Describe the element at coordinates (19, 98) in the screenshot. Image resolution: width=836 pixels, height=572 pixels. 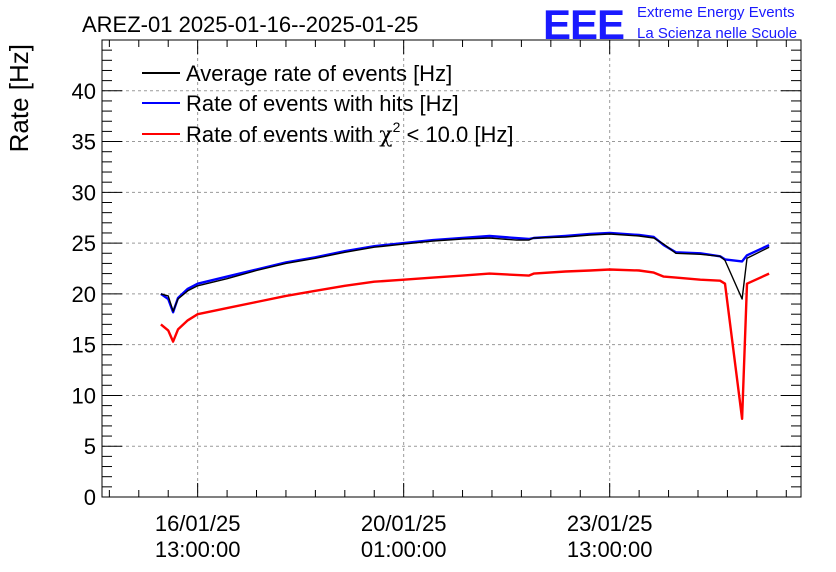
I see `y-axis-label: Rate [Hz]` at that location.